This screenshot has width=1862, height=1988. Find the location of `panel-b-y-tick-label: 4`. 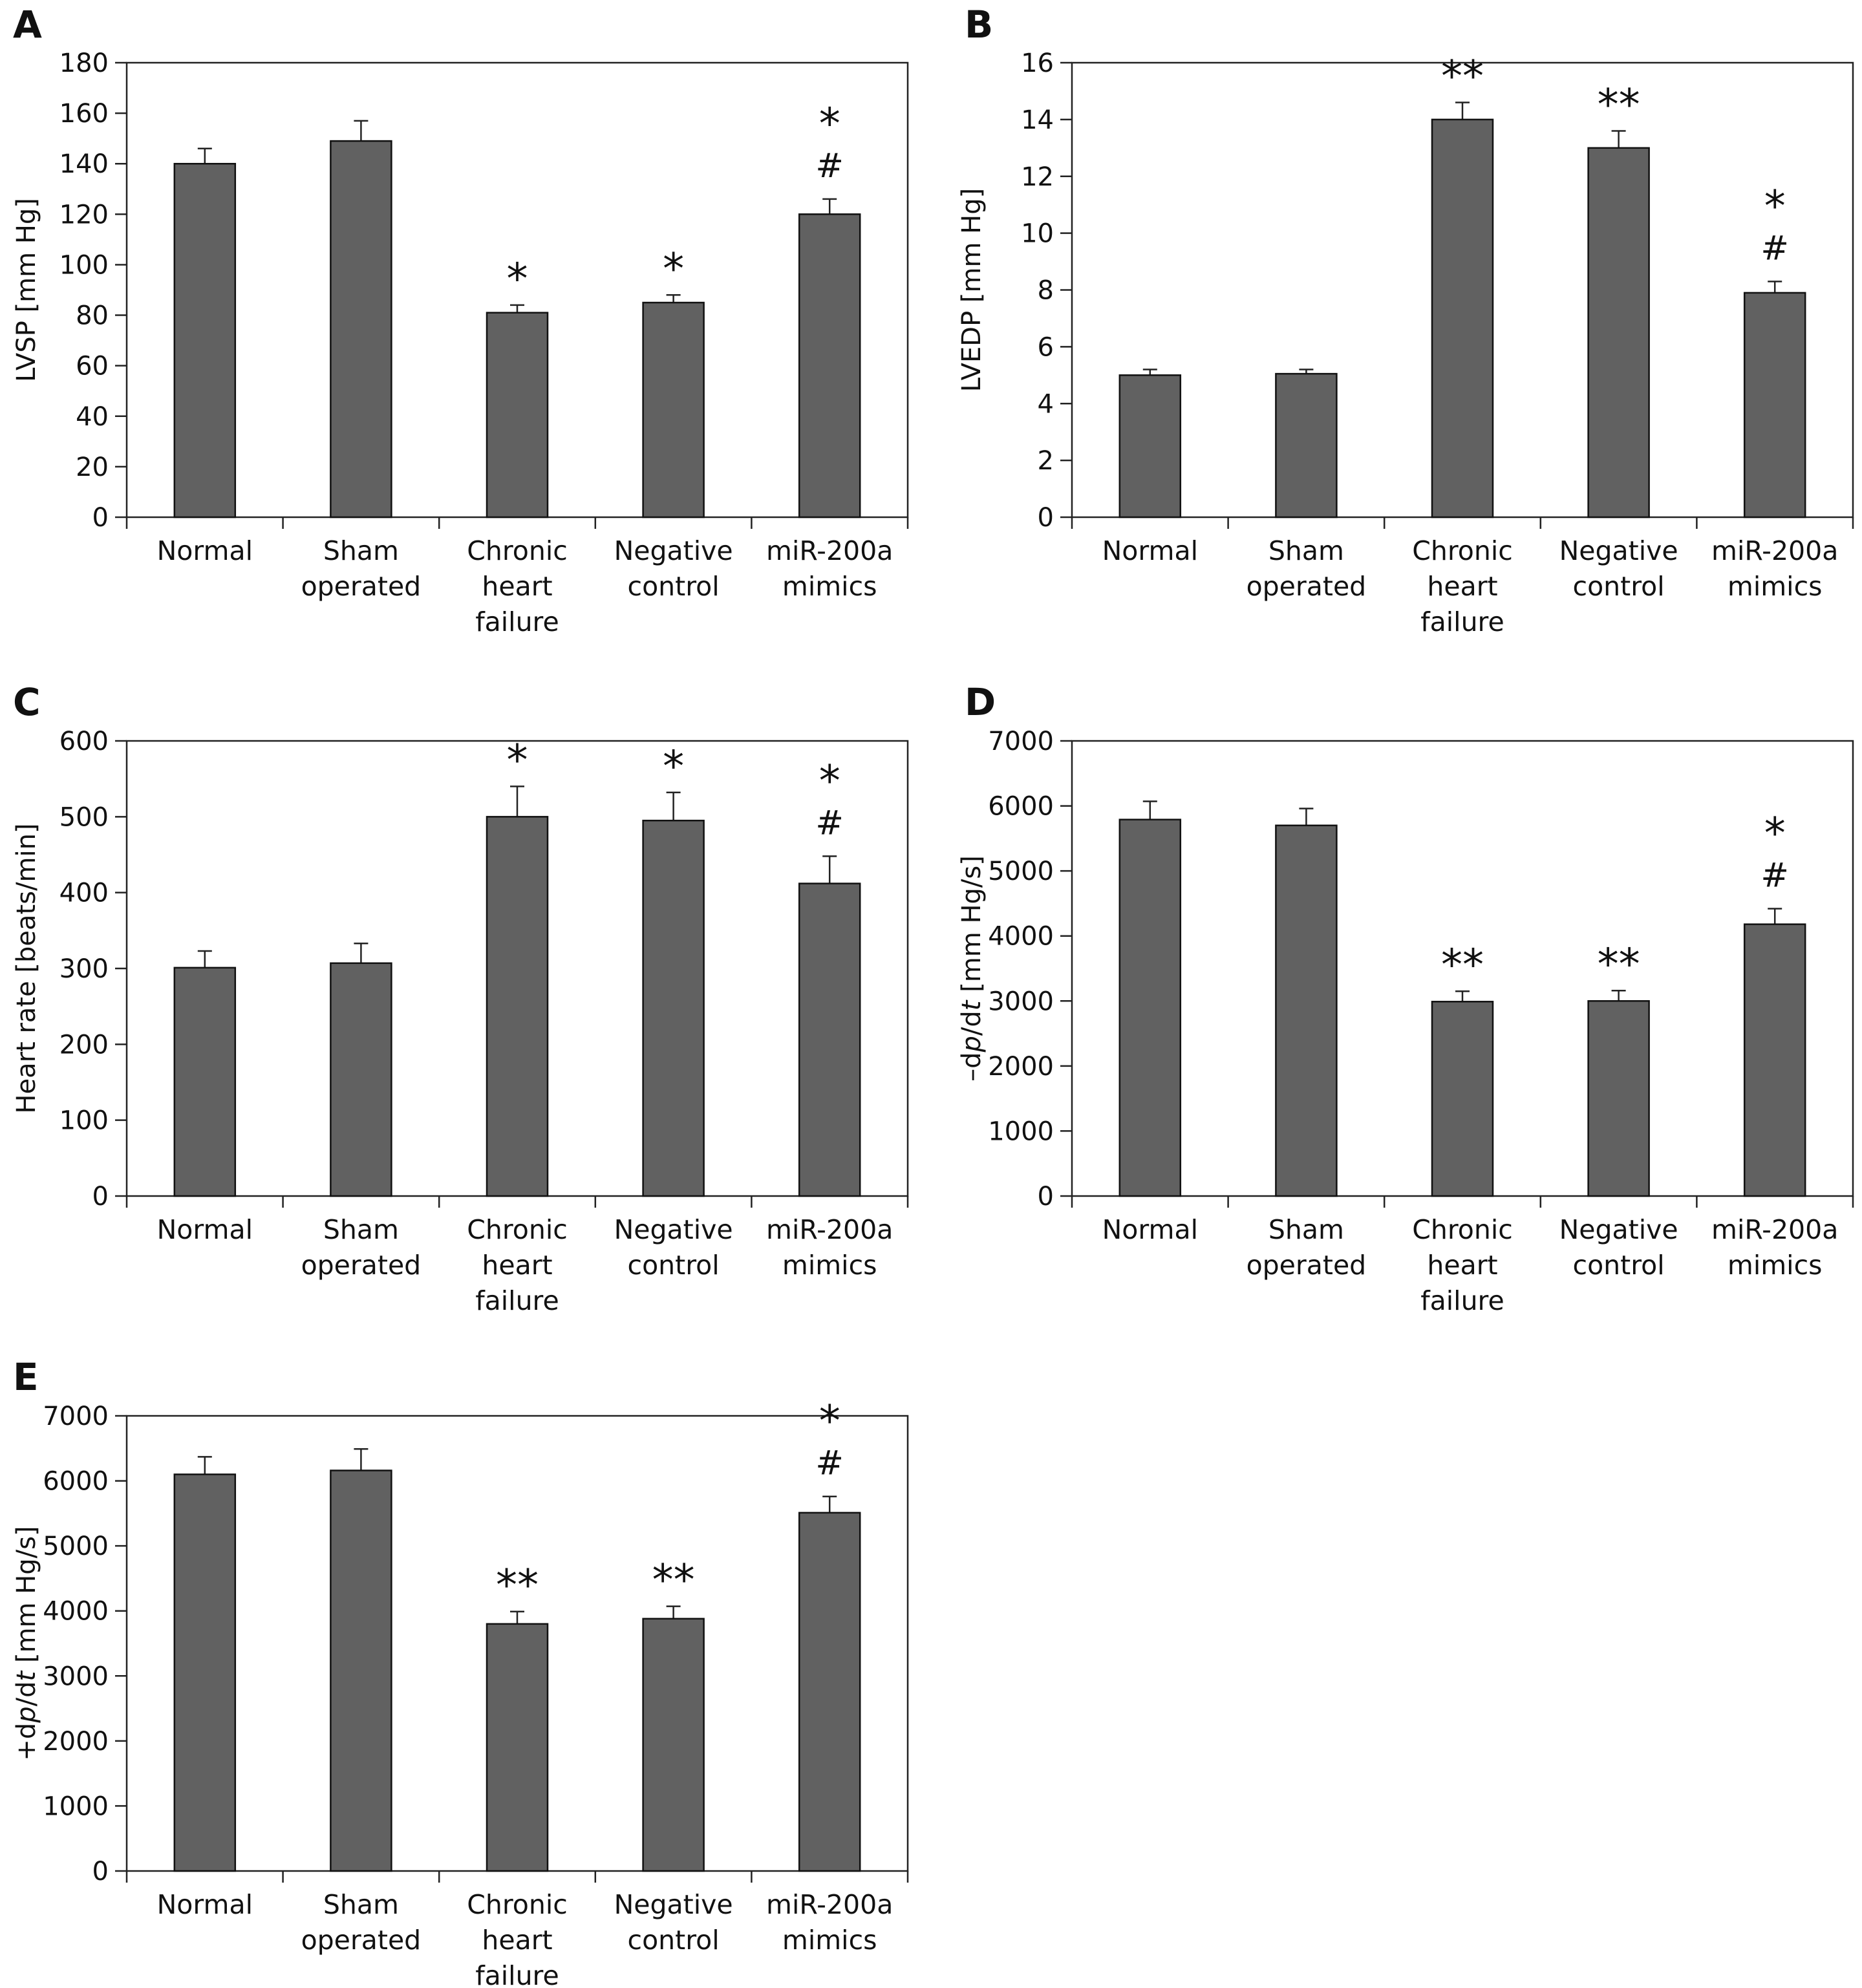

panel-b-y-tick-label: 4 is located at coordinates (1046, 404).